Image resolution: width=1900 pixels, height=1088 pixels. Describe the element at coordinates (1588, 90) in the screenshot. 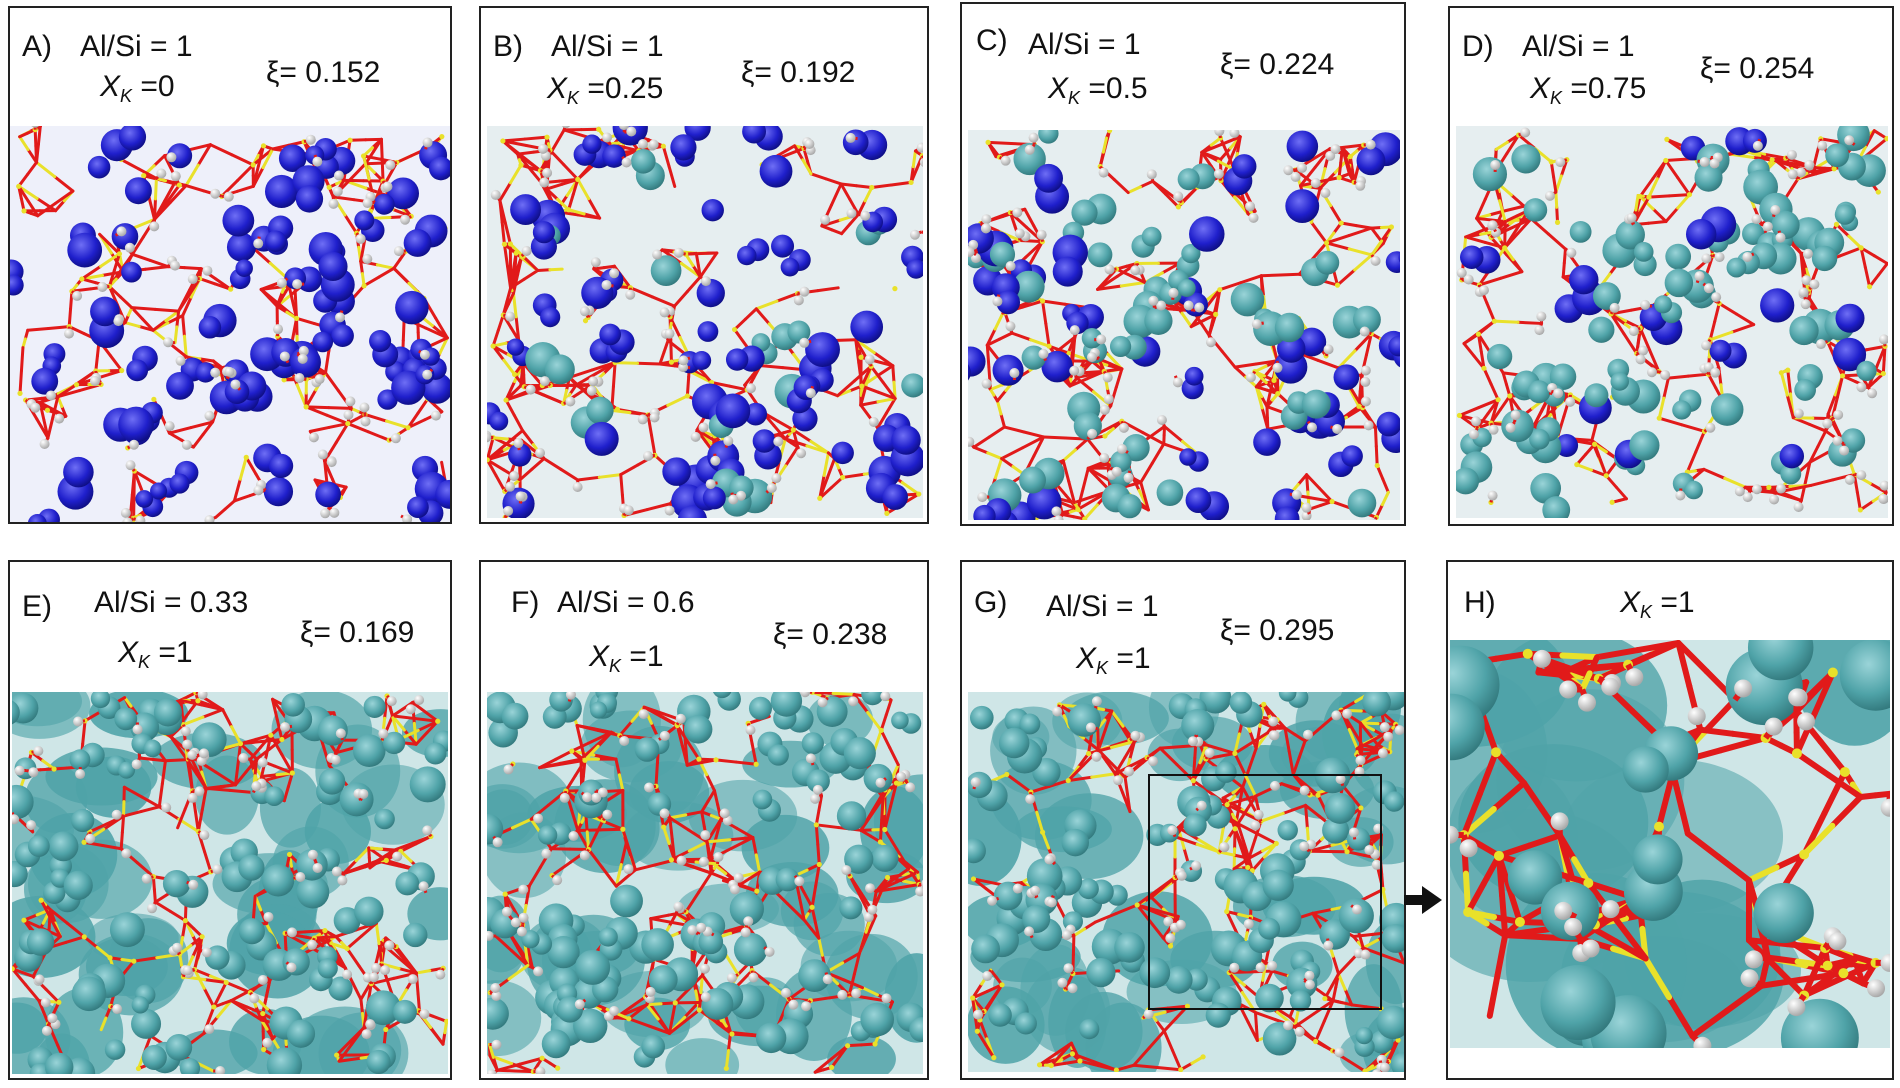

I see `xk-fraction: XK =0.75` at that location.